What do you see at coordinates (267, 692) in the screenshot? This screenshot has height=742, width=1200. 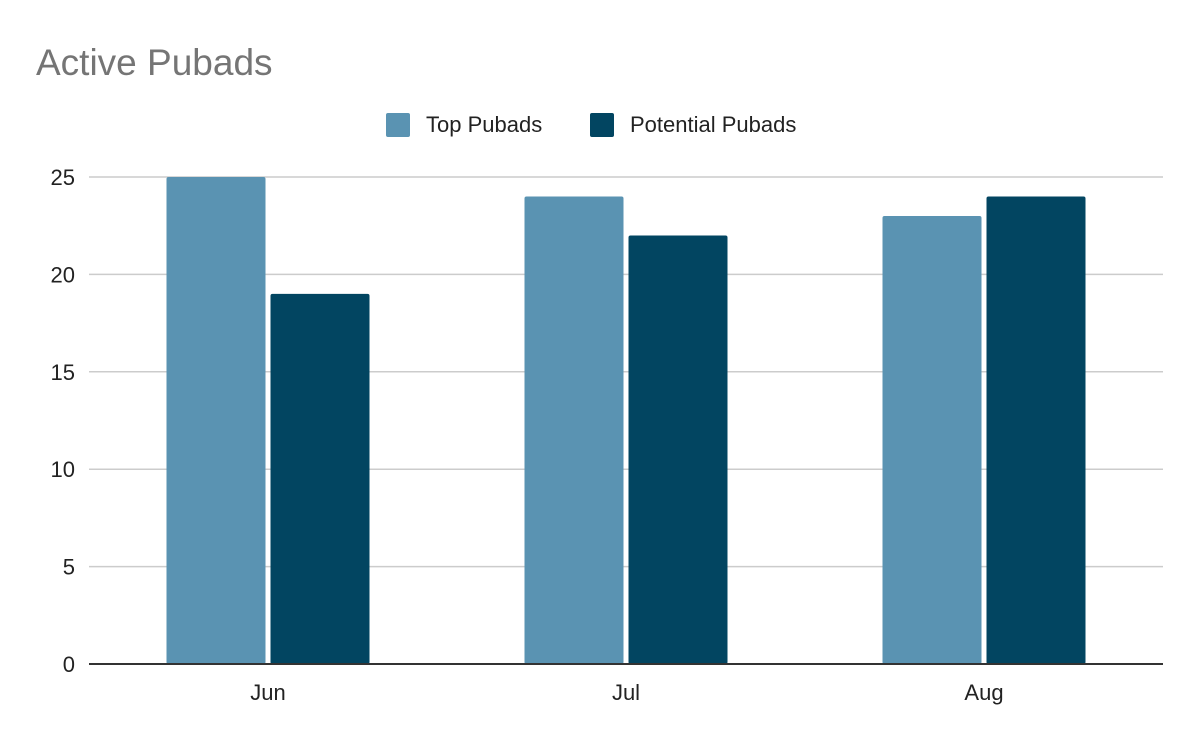 I see `x-tick-label: Jun` at bounding box center [267, 692].